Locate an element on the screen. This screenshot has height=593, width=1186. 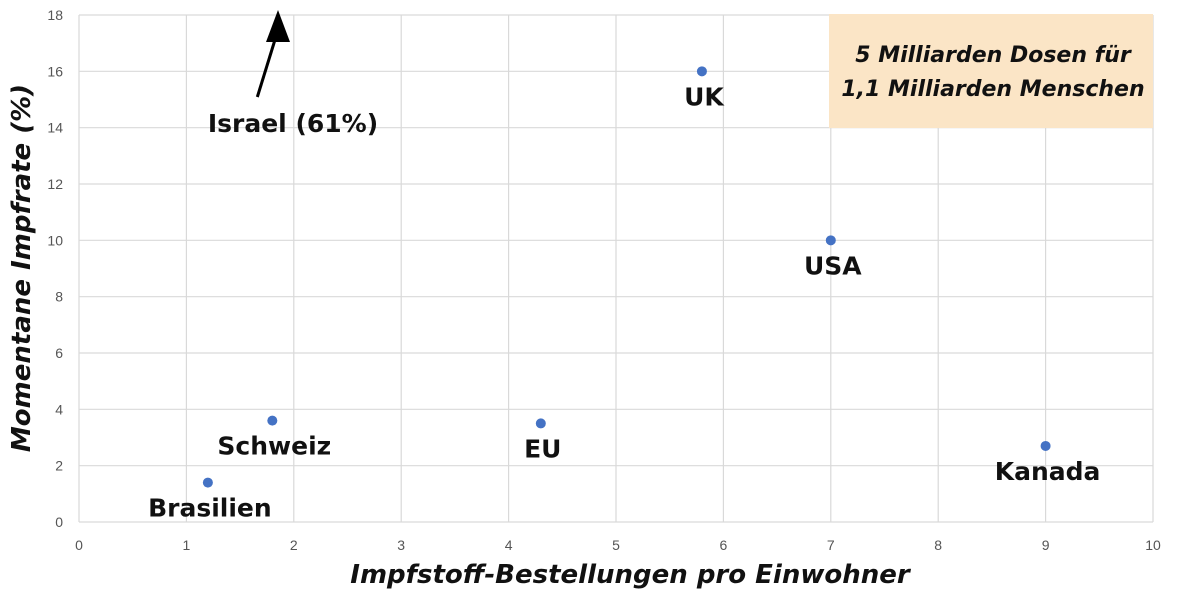
y-tick-label: 14 is located at coordinates (55, 128).